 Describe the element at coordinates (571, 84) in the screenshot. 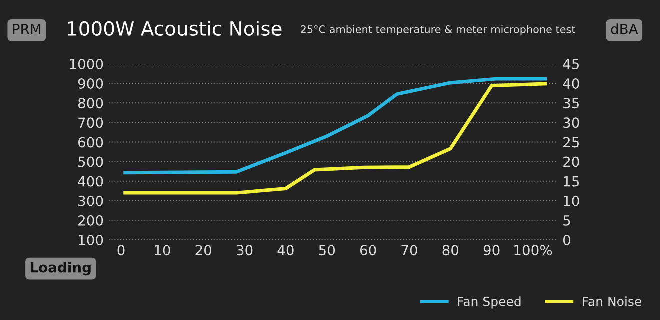

I see `y2-tick-label: 40` at that location.